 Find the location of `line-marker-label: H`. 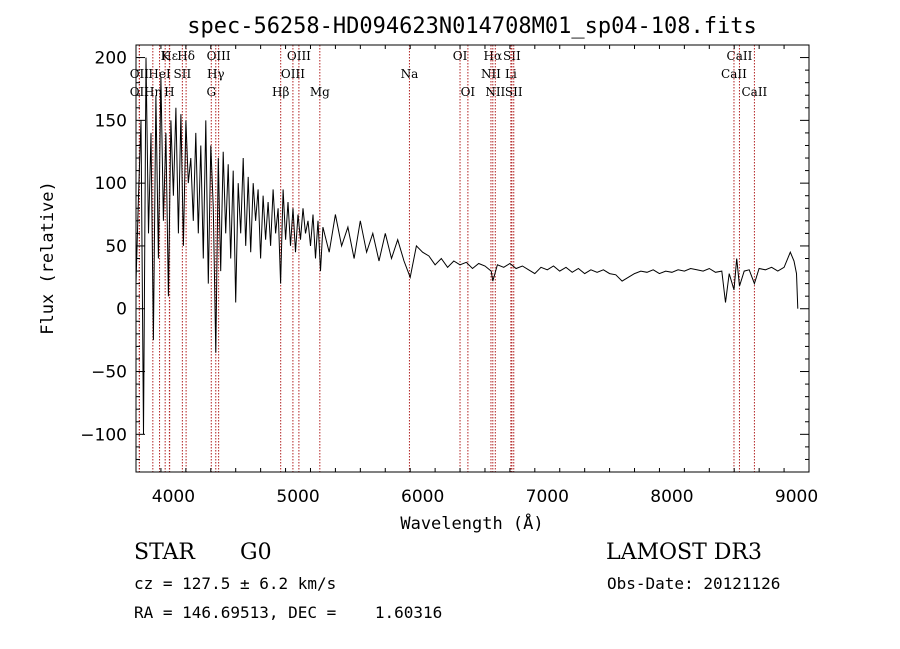

line-marker-label: H is located at coordinates (169, 92).